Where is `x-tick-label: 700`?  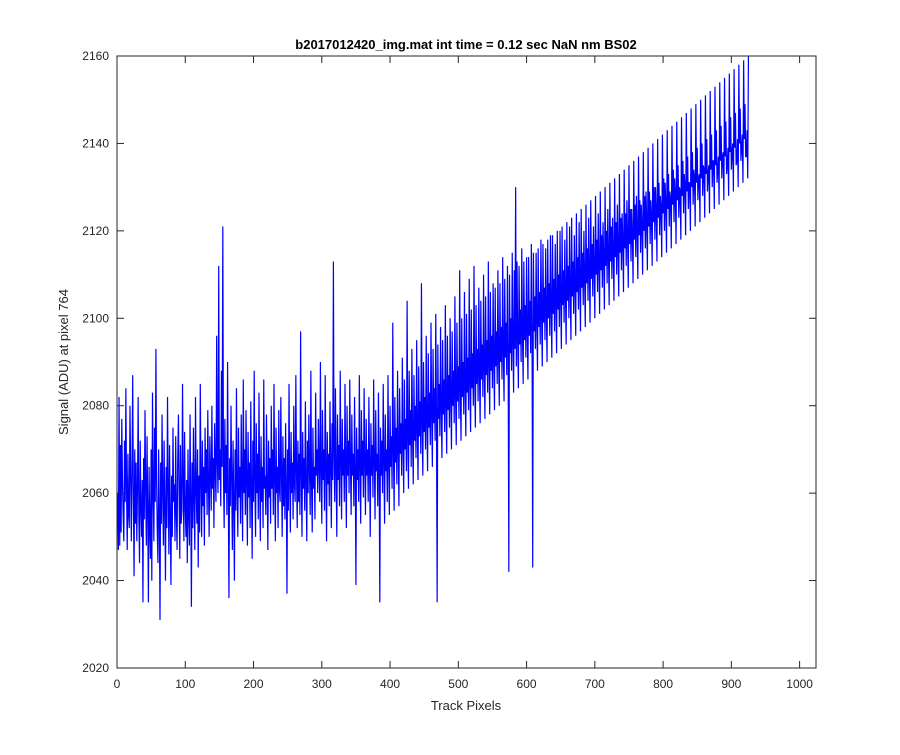 x-tick-label: 700 is located at coordinates (595, 684).